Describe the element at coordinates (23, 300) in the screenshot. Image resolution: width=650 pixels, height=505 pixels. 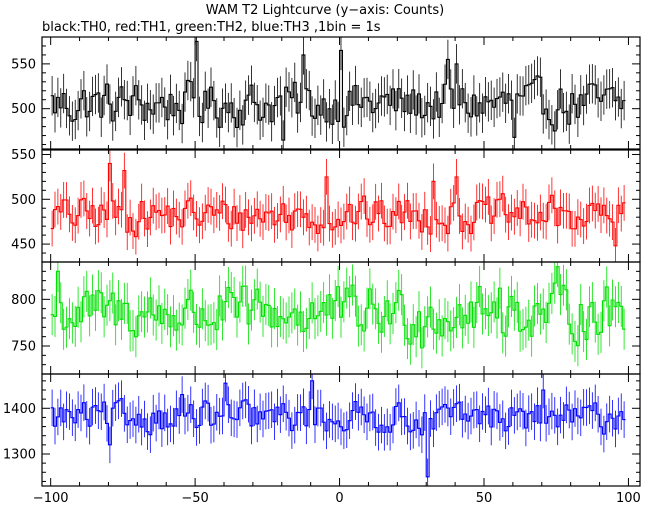
I see `y-tick-label: 800` at that location.